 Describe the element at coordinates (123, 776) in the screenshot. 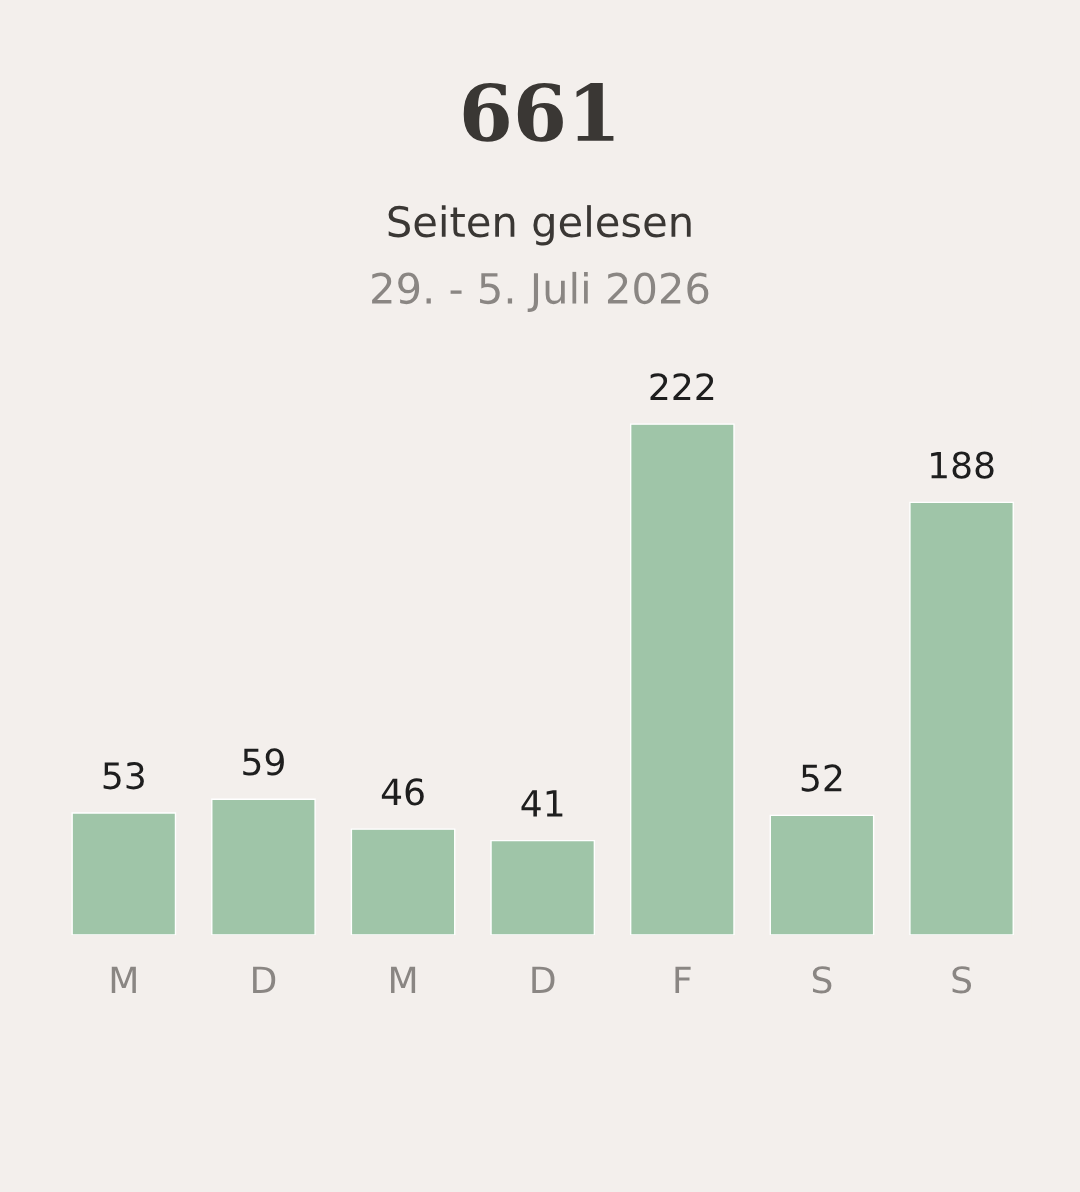

I see `data-label: 53` at that location.